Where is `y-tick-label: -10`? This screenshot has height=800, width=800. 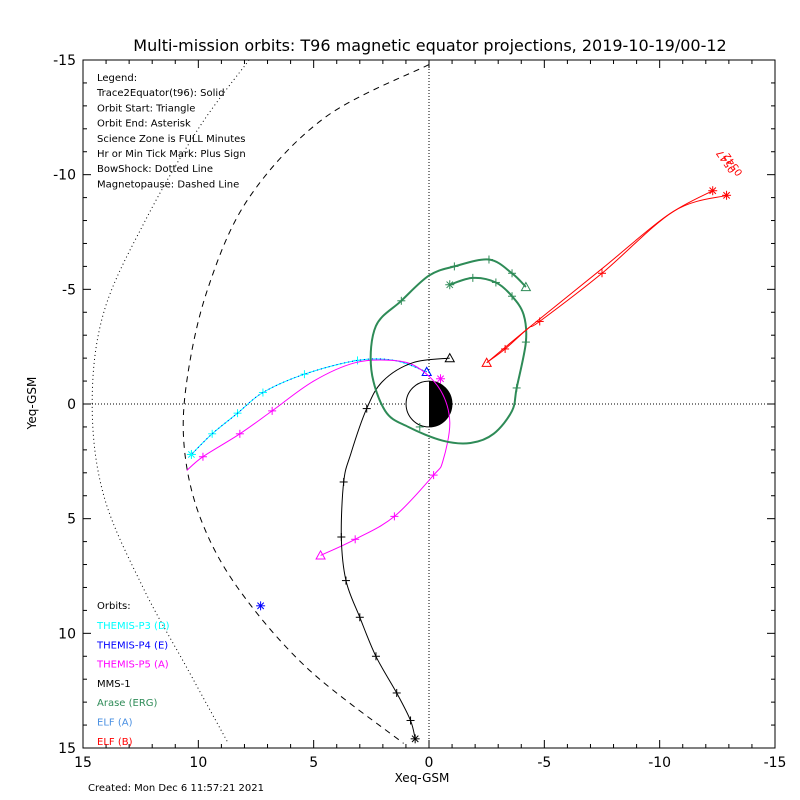 y-tick-label: -10 is located at coordinates (64, 176).